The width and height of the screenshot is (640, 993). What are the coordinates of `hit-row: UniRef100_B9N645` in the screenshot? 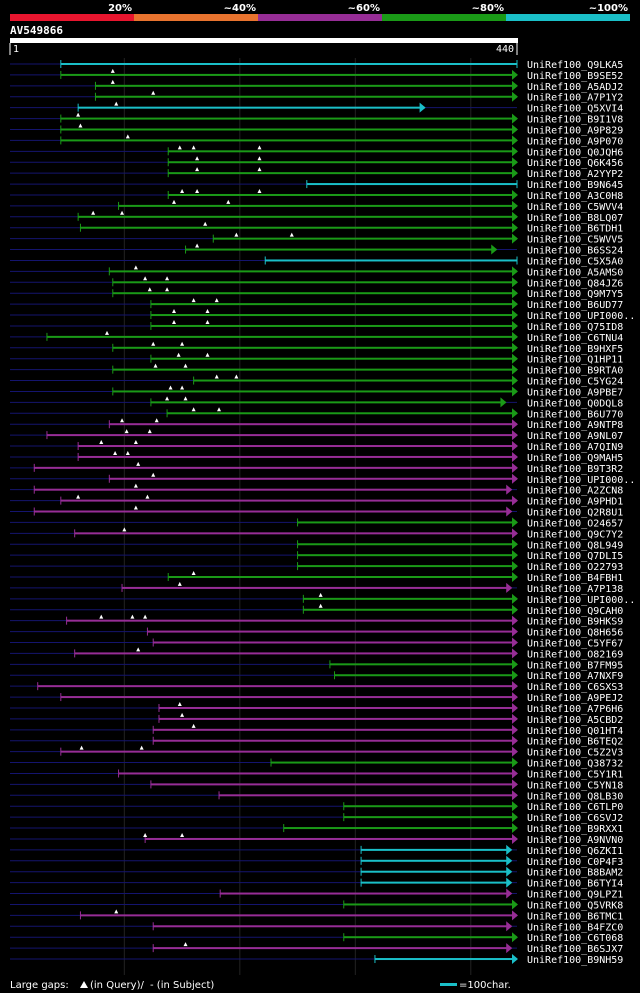 It's located at (316, 185).